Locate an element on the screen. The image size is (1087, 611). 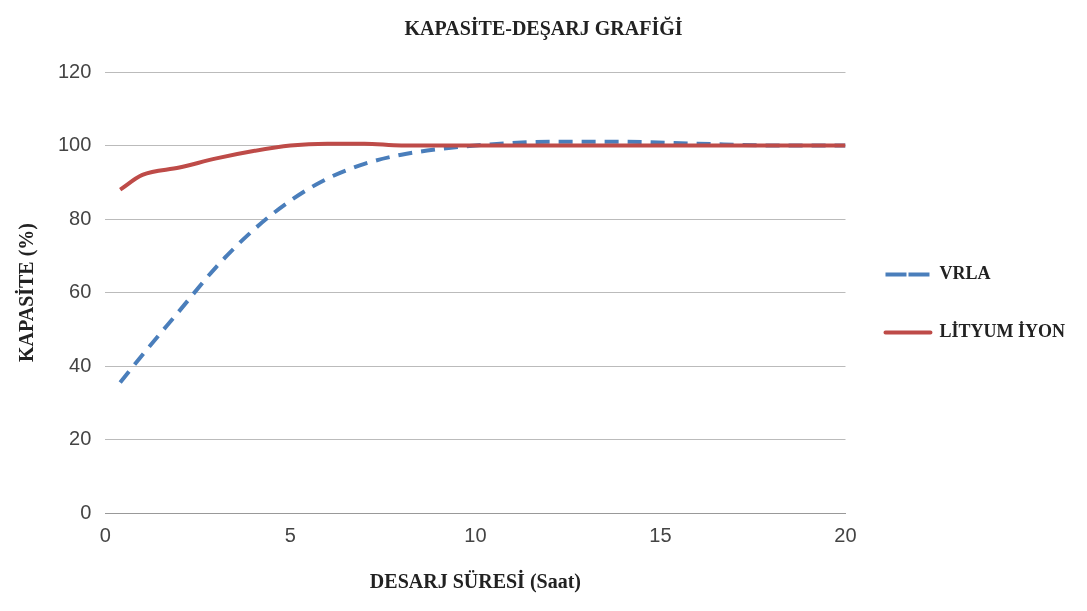
line-series is located at coordinates (482, 166).